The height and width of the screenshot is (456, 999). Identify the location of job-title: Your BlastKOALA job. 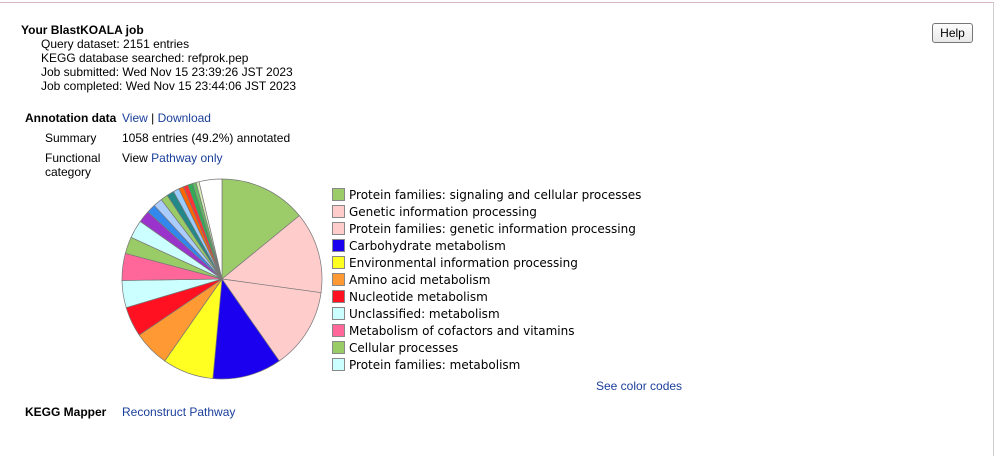
(82, 30).